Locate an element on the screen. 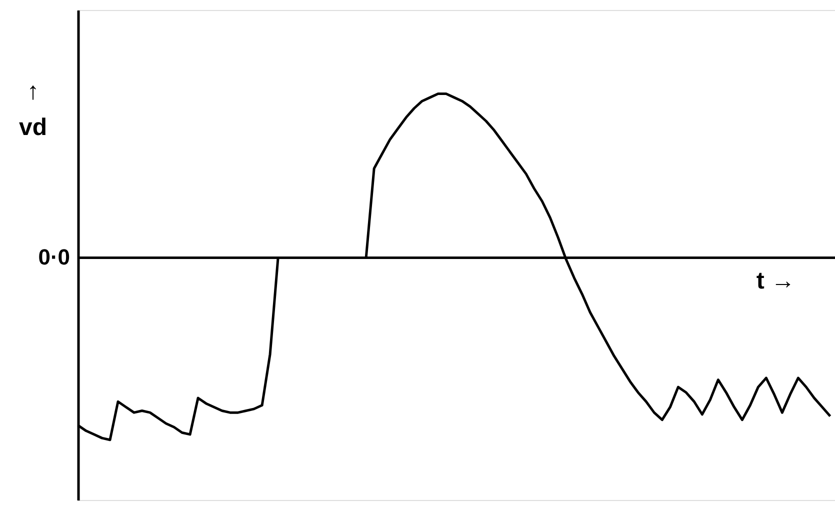 The width and height of the screenshot is (835, 505). y-axis-title: ↑ vd is located at coordinates (33, 109).